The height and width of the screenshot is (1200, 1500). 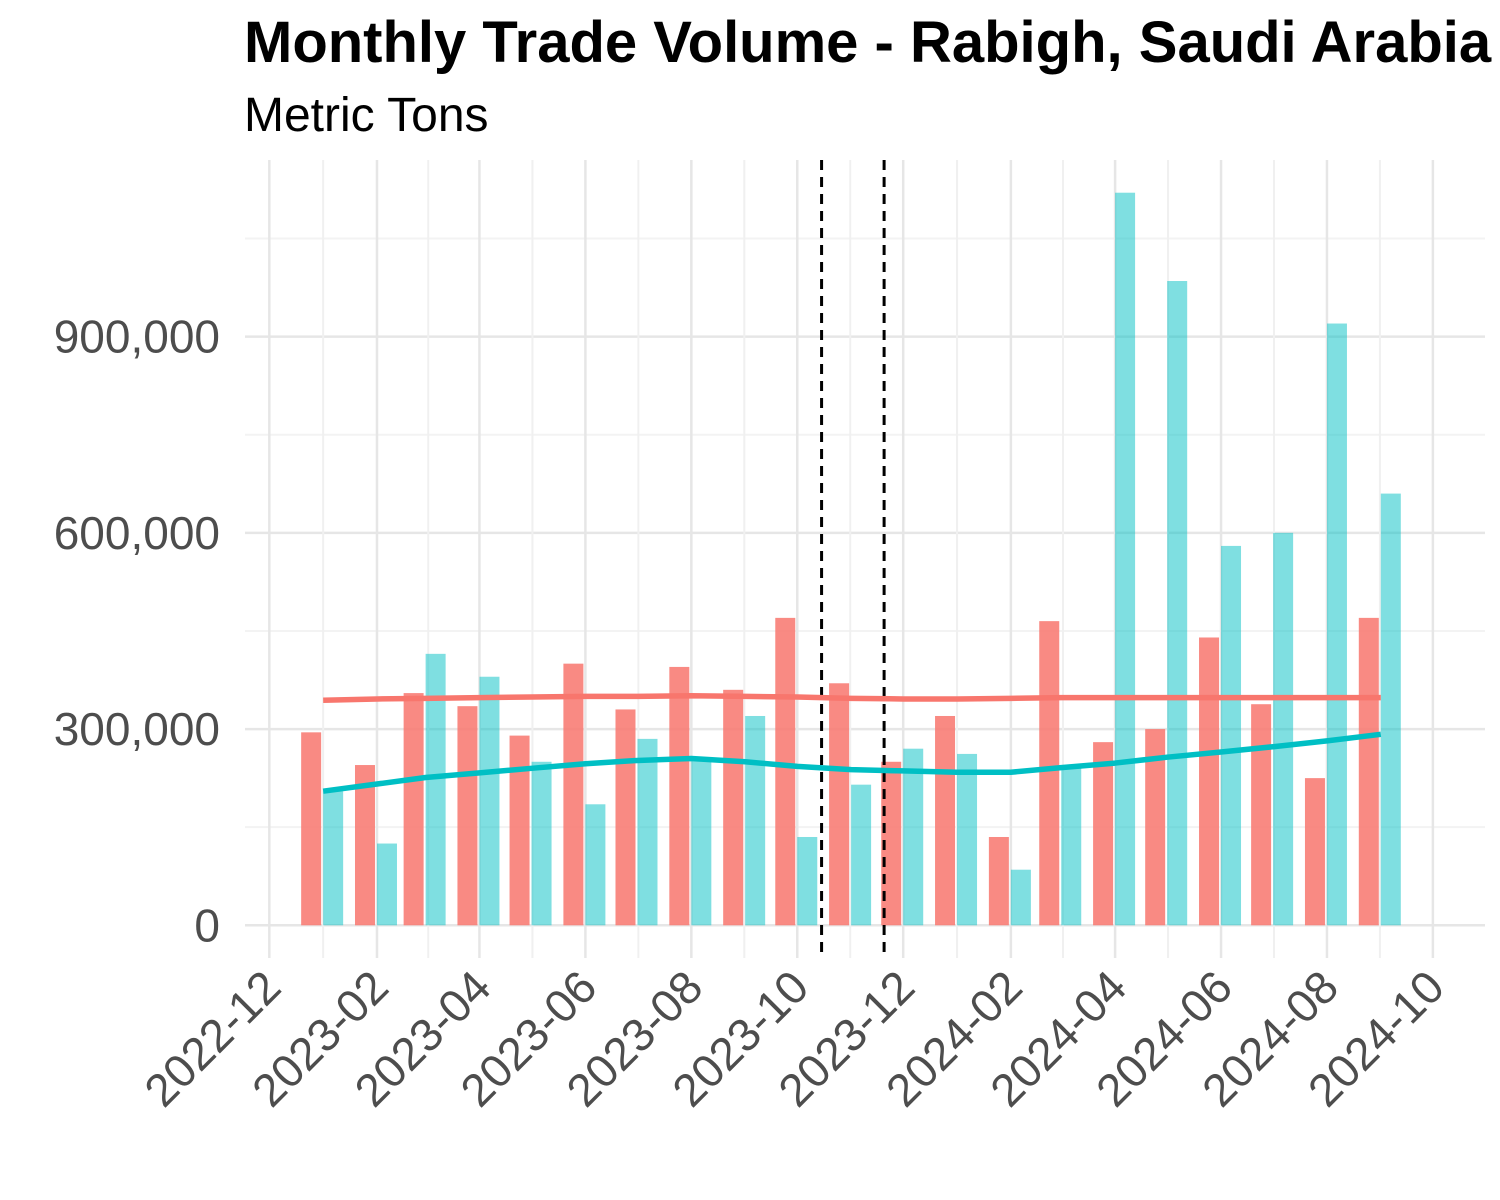 What do you see at coordinates (137, 729) in the screenshot?
I see `y-tick-label: 300,000` at bounding box center [137, 729].